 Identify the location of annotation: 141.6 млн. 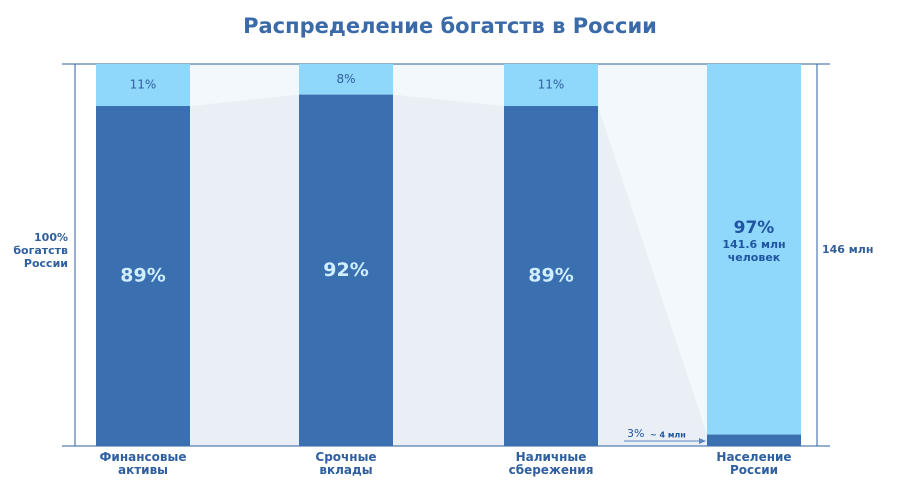
(753, 244).